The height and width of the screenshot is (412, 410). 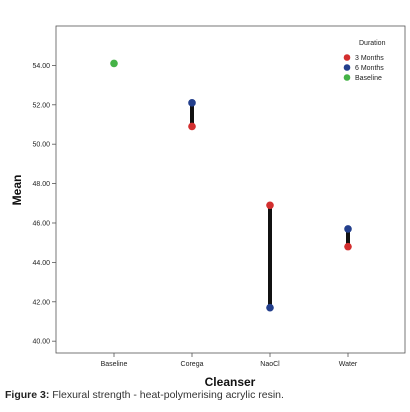 I want to click on point-6-months-corega, so click(x=192, y=103).